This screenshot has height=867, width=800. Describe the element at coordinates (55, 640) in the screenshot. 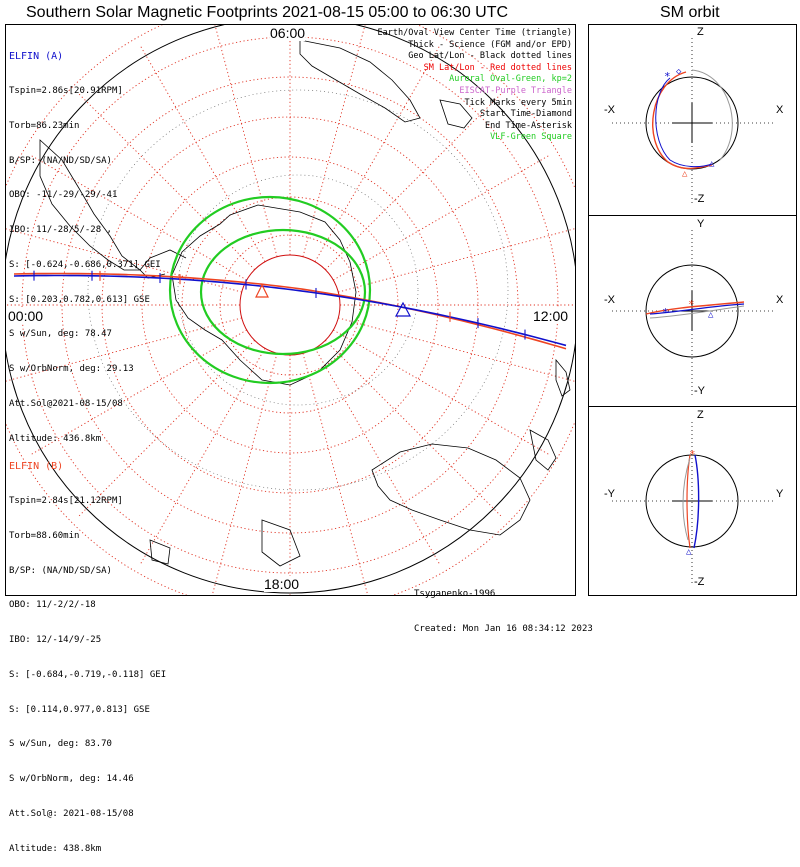

I see `elfin-b-line: IBO: 12/-14/9/-25` at that location.